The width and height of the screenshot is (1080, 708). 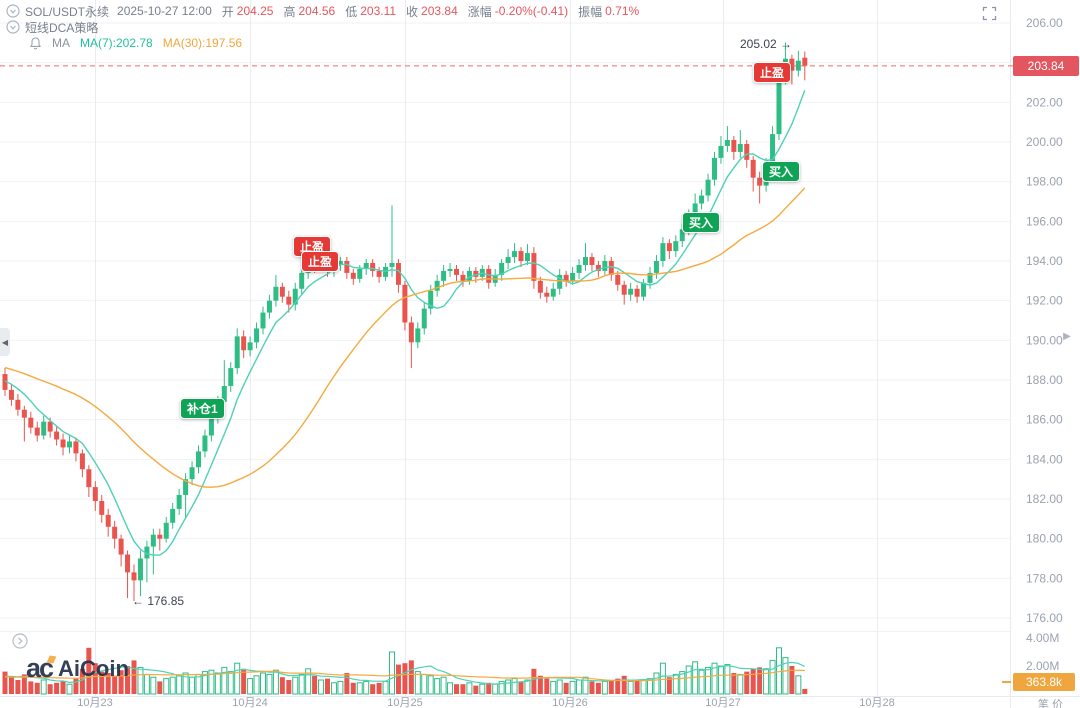 I want to click on change-value: -0.20%(-0.41), so click(x=531, y=11).